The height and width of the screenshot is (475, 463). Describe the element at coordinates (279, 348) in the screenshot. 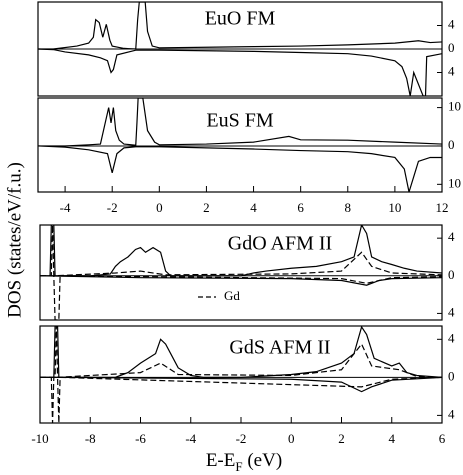

I see `panel-title: GdS AFM II` at that location.